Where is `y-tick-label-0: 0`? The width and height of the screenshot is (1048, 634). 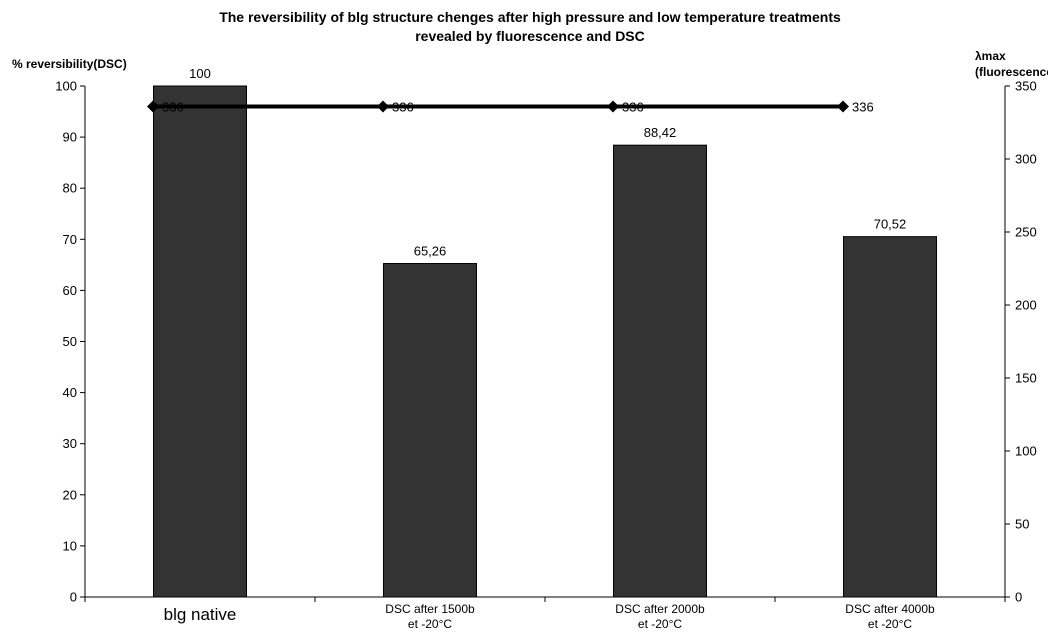
y-tick-label-0: 0 is located at coordinates (73, 597).